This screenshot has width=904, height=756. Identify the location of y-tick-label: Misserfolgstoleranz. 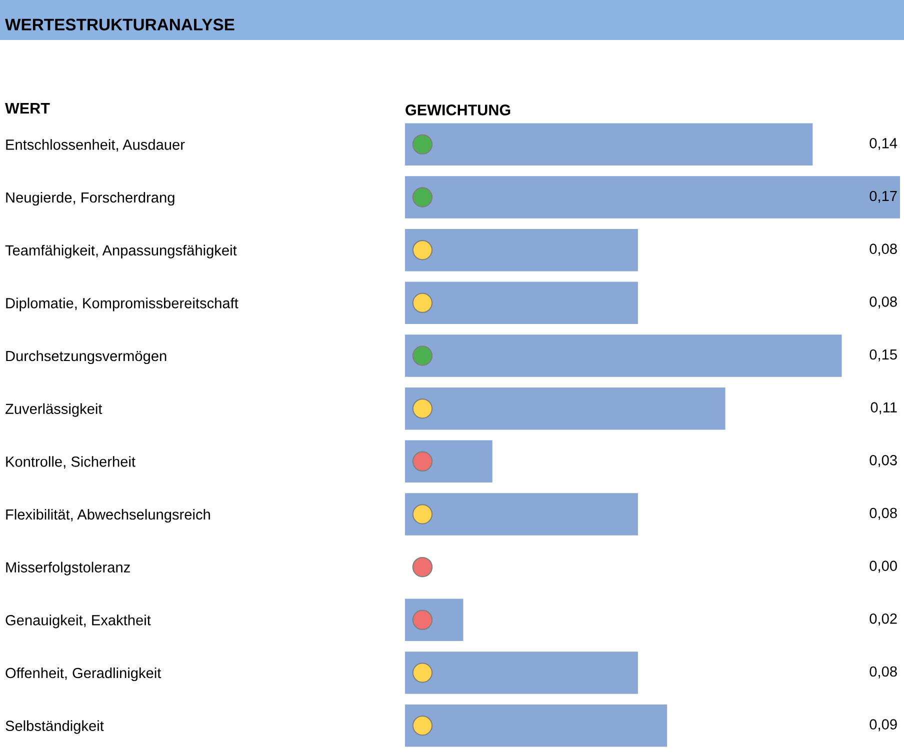
(68, 569).